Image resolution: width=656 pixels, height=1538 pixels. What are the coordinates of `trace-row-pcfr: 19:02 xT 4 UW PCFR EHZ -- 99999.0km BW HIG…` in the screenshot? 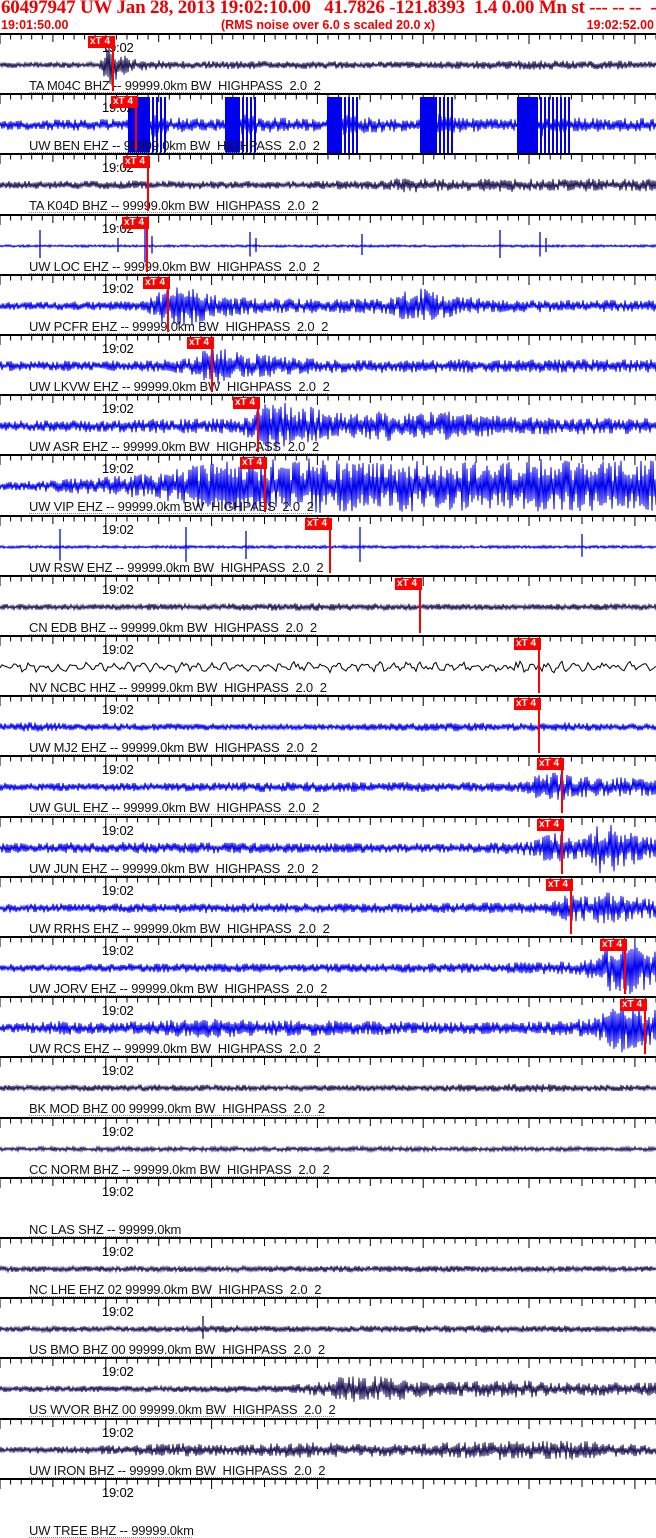 It's located at (328, 303).